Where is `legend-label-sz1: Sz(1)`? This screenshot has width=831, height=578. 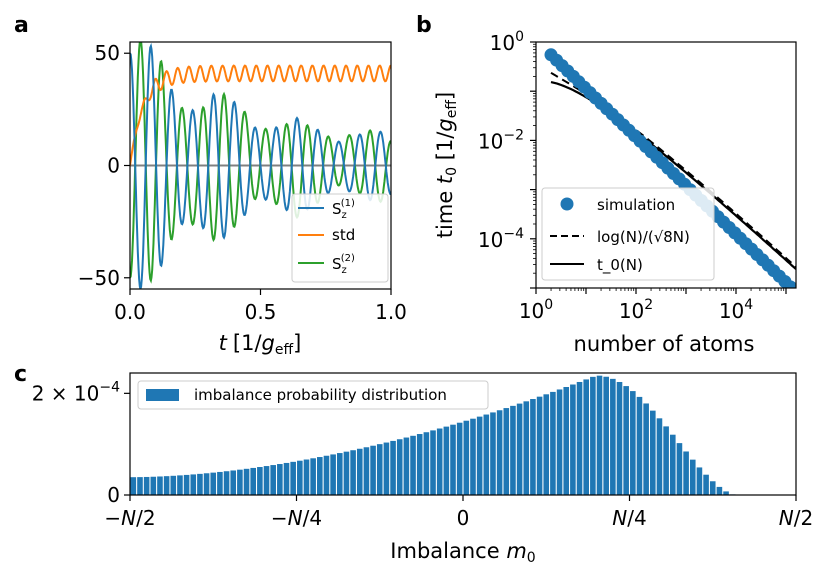 legend-label-sz1: Sz(1) is located at coordinates (343, 209).